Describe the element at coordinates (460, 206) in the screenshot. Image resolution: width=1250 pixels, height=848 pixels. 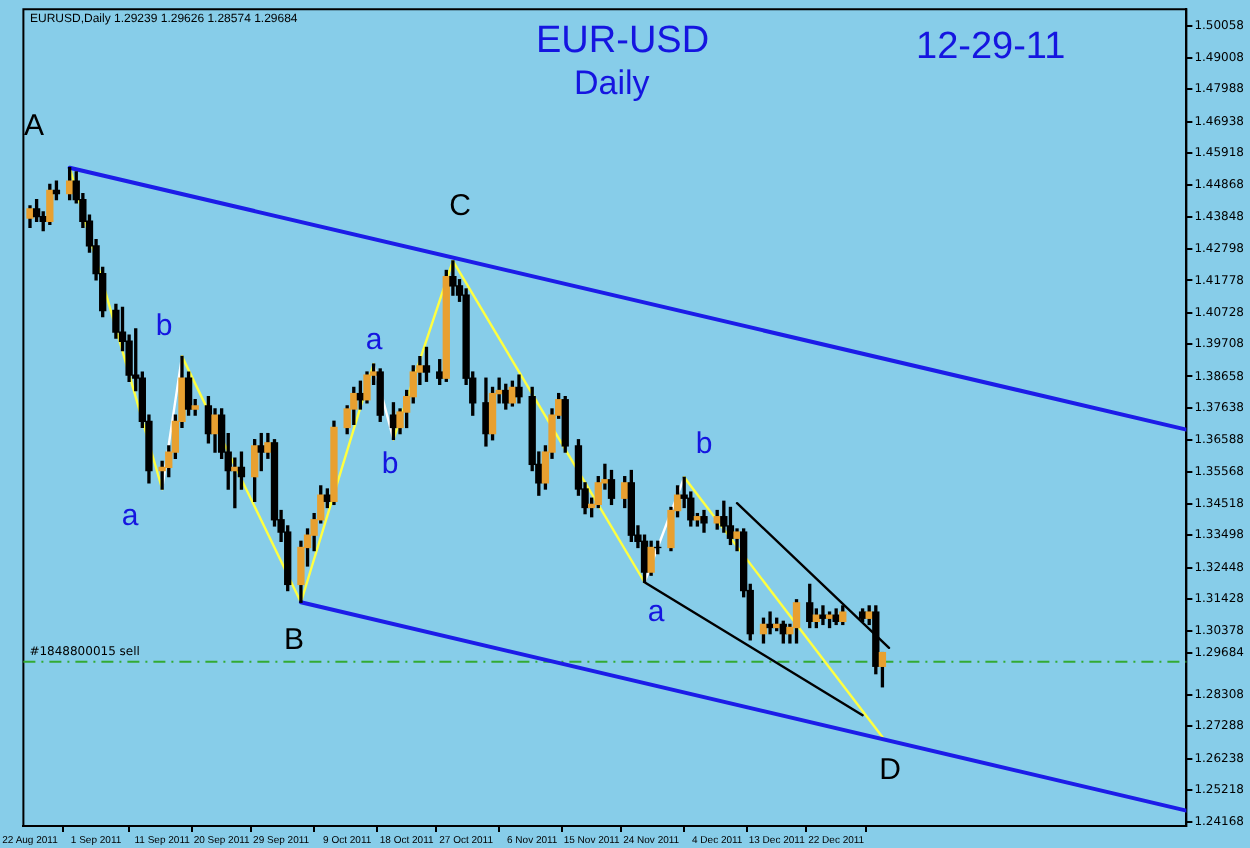
I see `annotation: C` at that location.